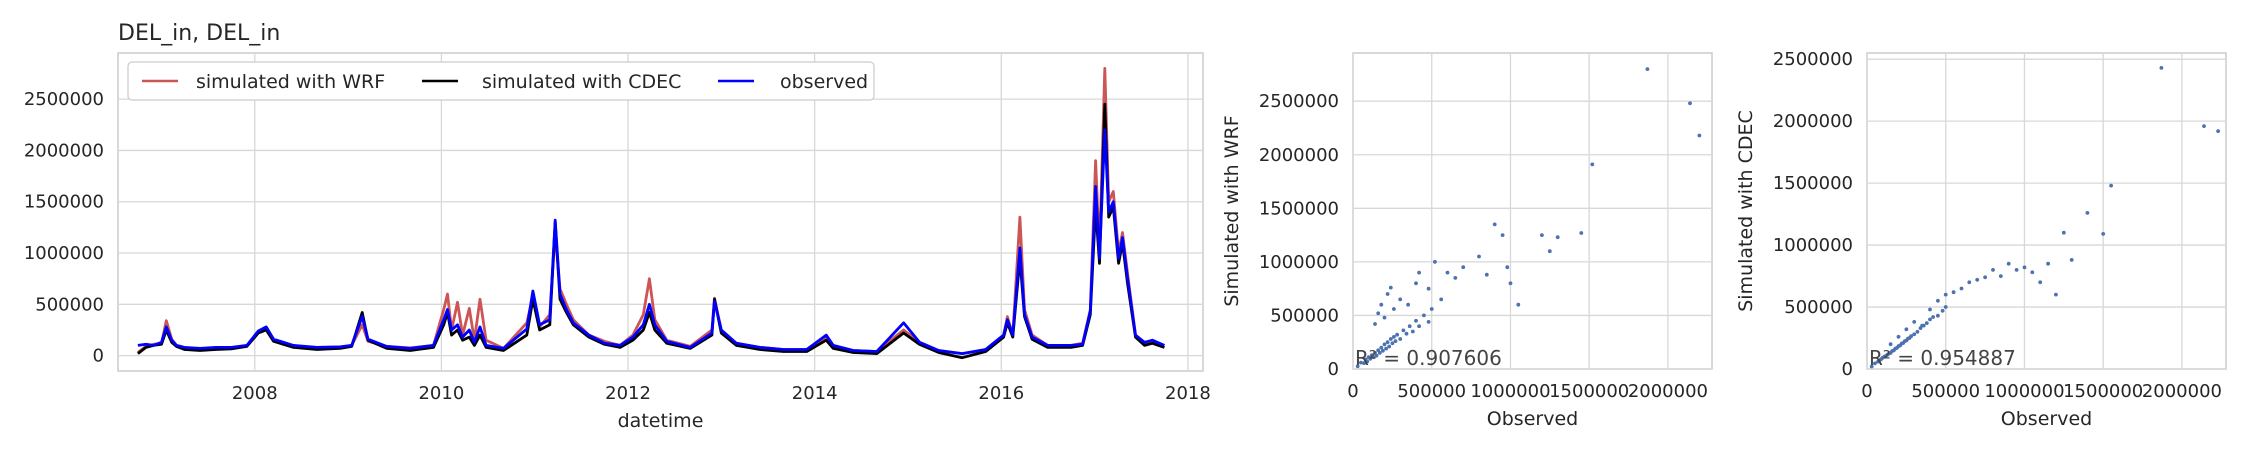 The width and height of the screenshot is (2250, 450). What do you see at coordinates (1589, 391) in the screenshot?
I see `scatter-wrf-x-tick-label: 1500000` at bounding box center [1589, 391].